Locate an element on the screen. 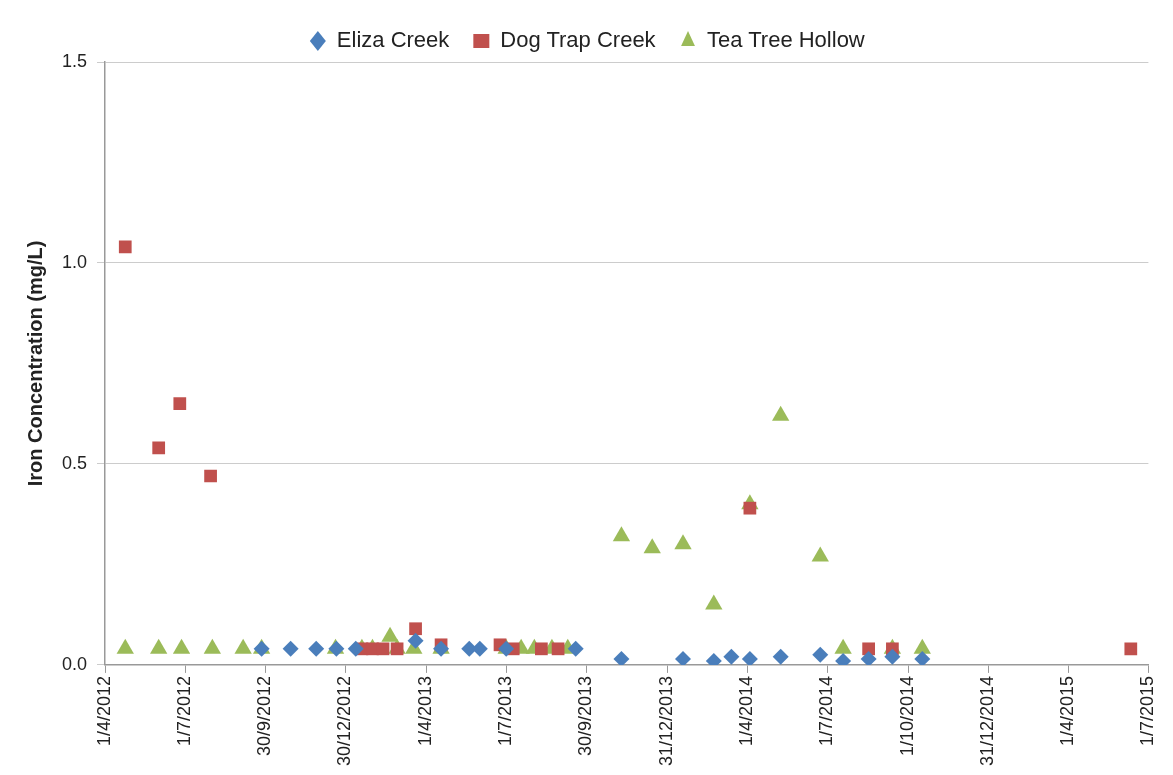 This screenshot has height=775, width=1173. y-tick-label: 1.0 is located at coordinates (74, 261).